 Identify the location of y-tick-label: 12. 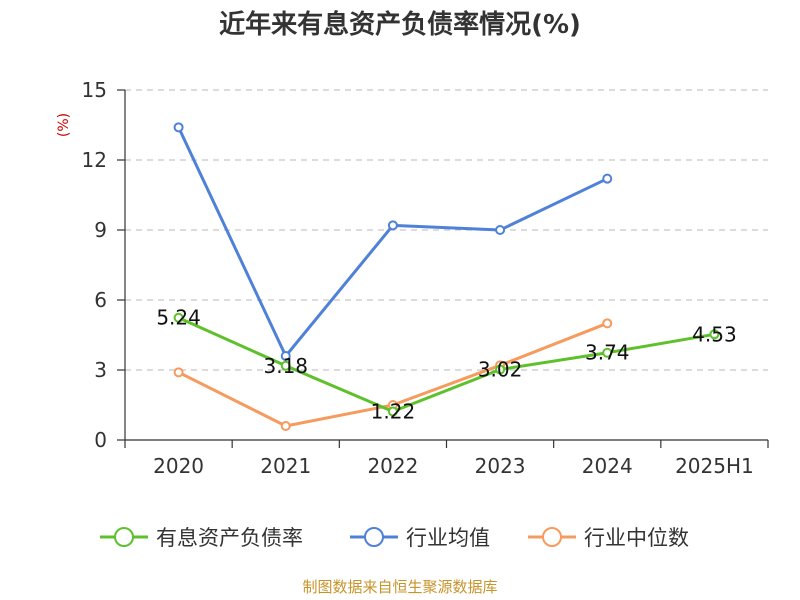
(94, 160).